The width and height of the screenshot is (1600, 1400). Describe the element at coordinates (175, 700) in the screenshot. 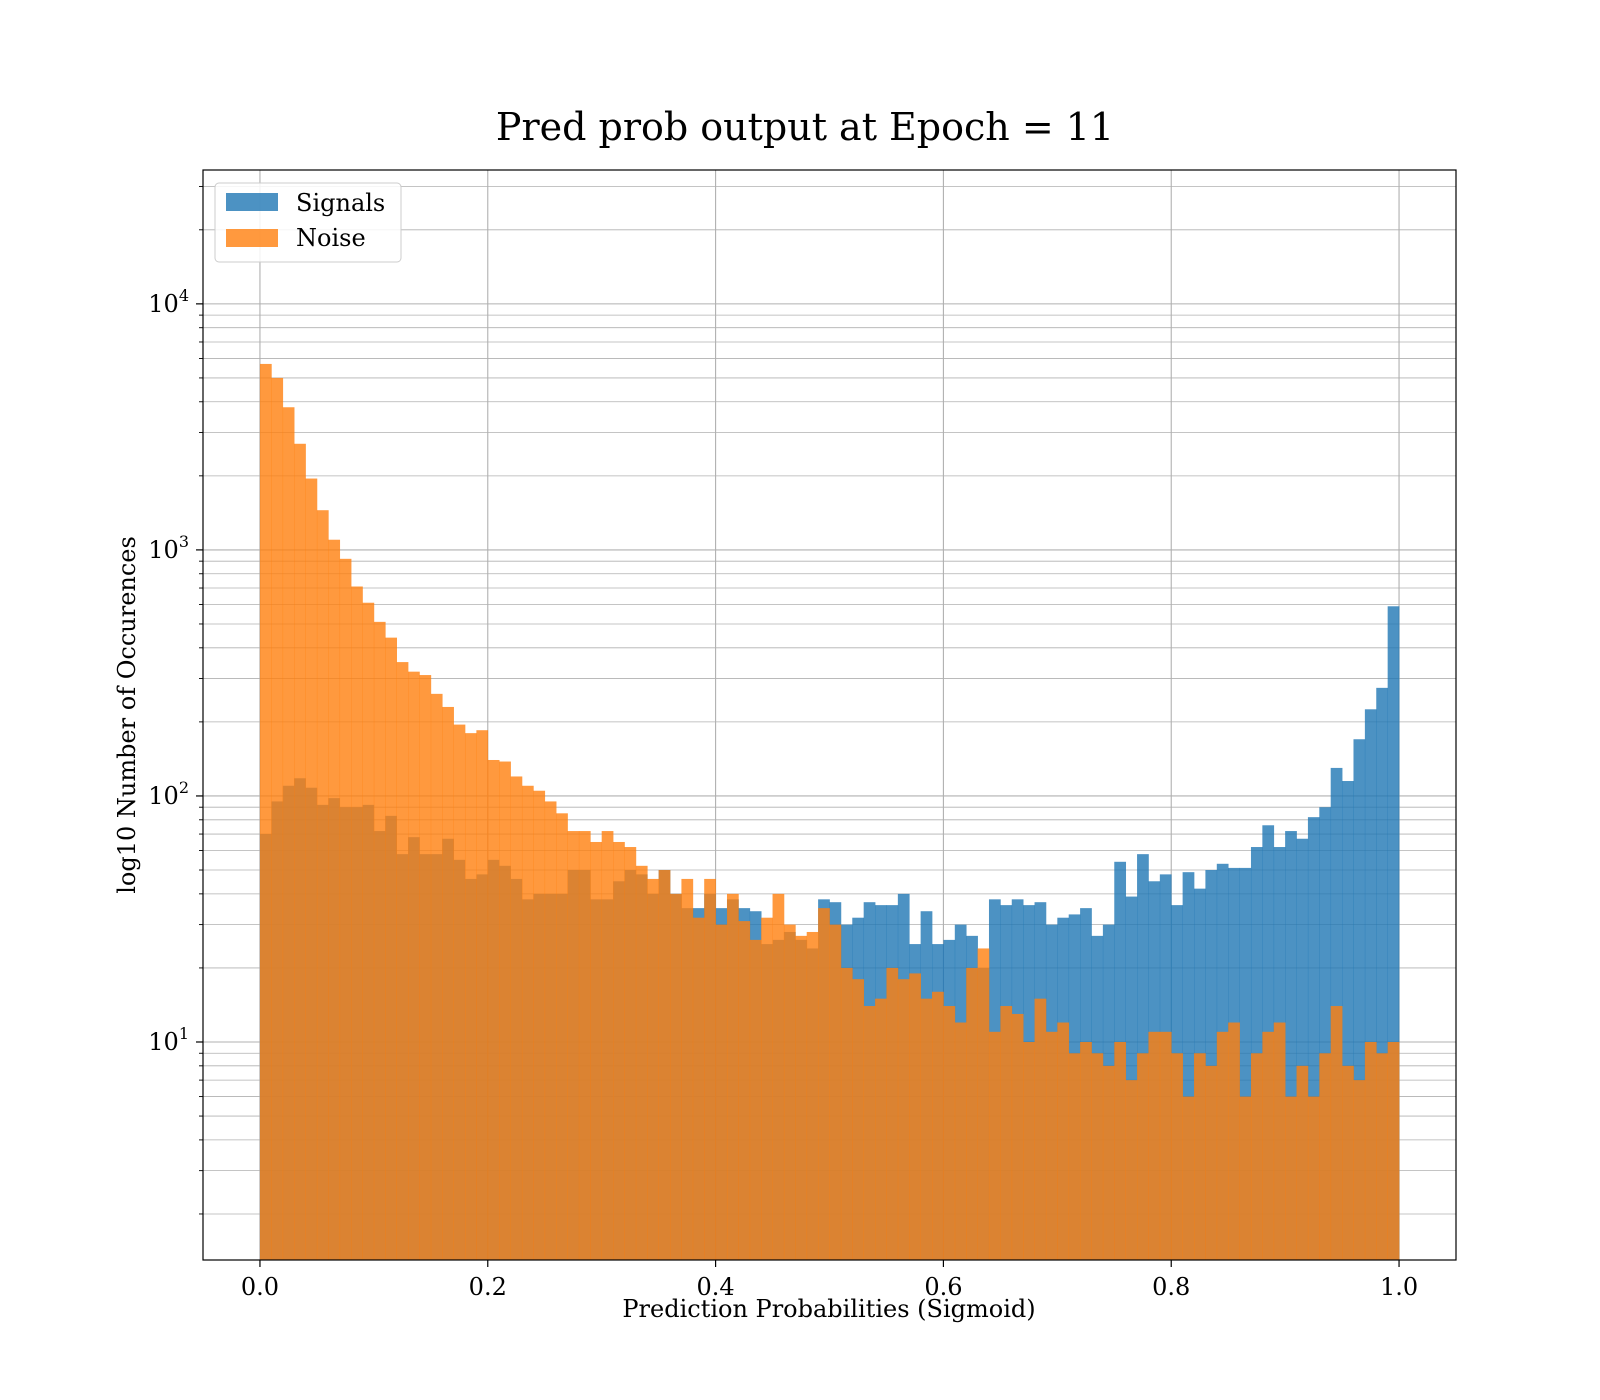

I see `y-axis-ticks: 10¹ 10² 10³ 10⁴` at that location.